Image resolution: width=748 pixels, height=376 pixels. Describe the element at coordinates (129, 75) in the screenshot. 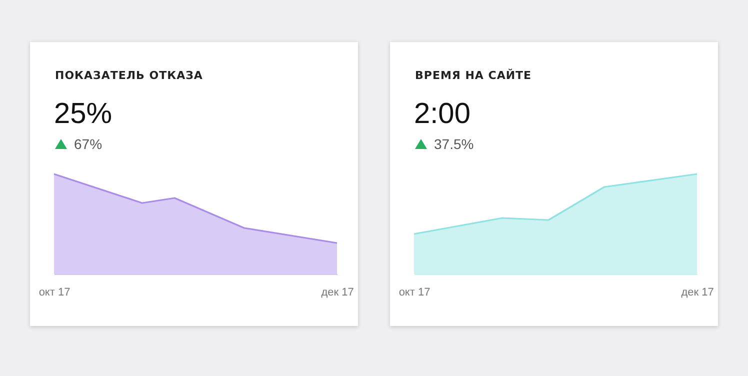

I see `chart-title: ПОКАЗАТЕЛЬ ОТКАЗА` at that location.